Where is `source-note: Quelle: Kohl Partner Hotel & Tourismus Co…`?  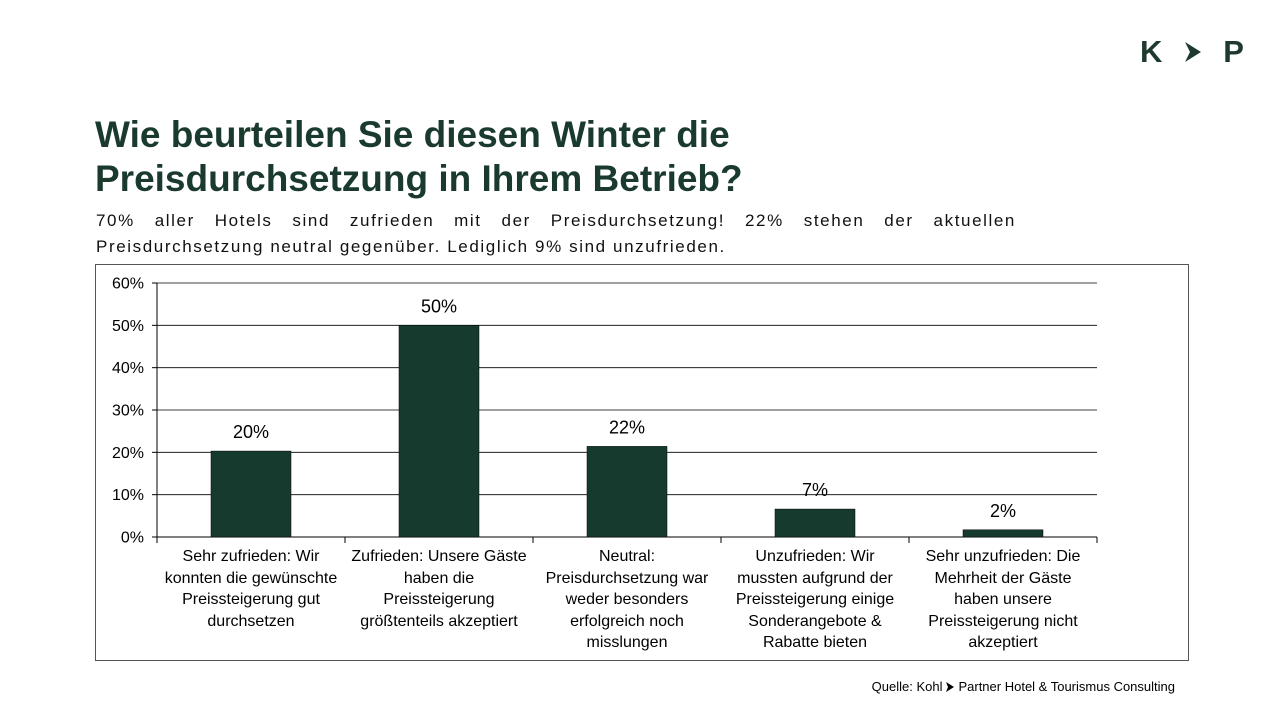 source-note: Quelle: Kohl Partner Hotel & Tourismus Co… is located at coordinates (1023, 686).